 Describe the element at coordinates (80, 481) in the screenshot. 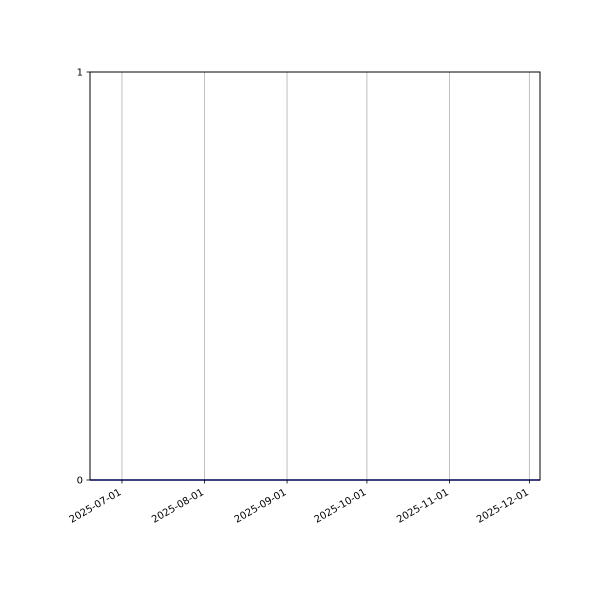

I see `y-tick-label: 0` at that location.